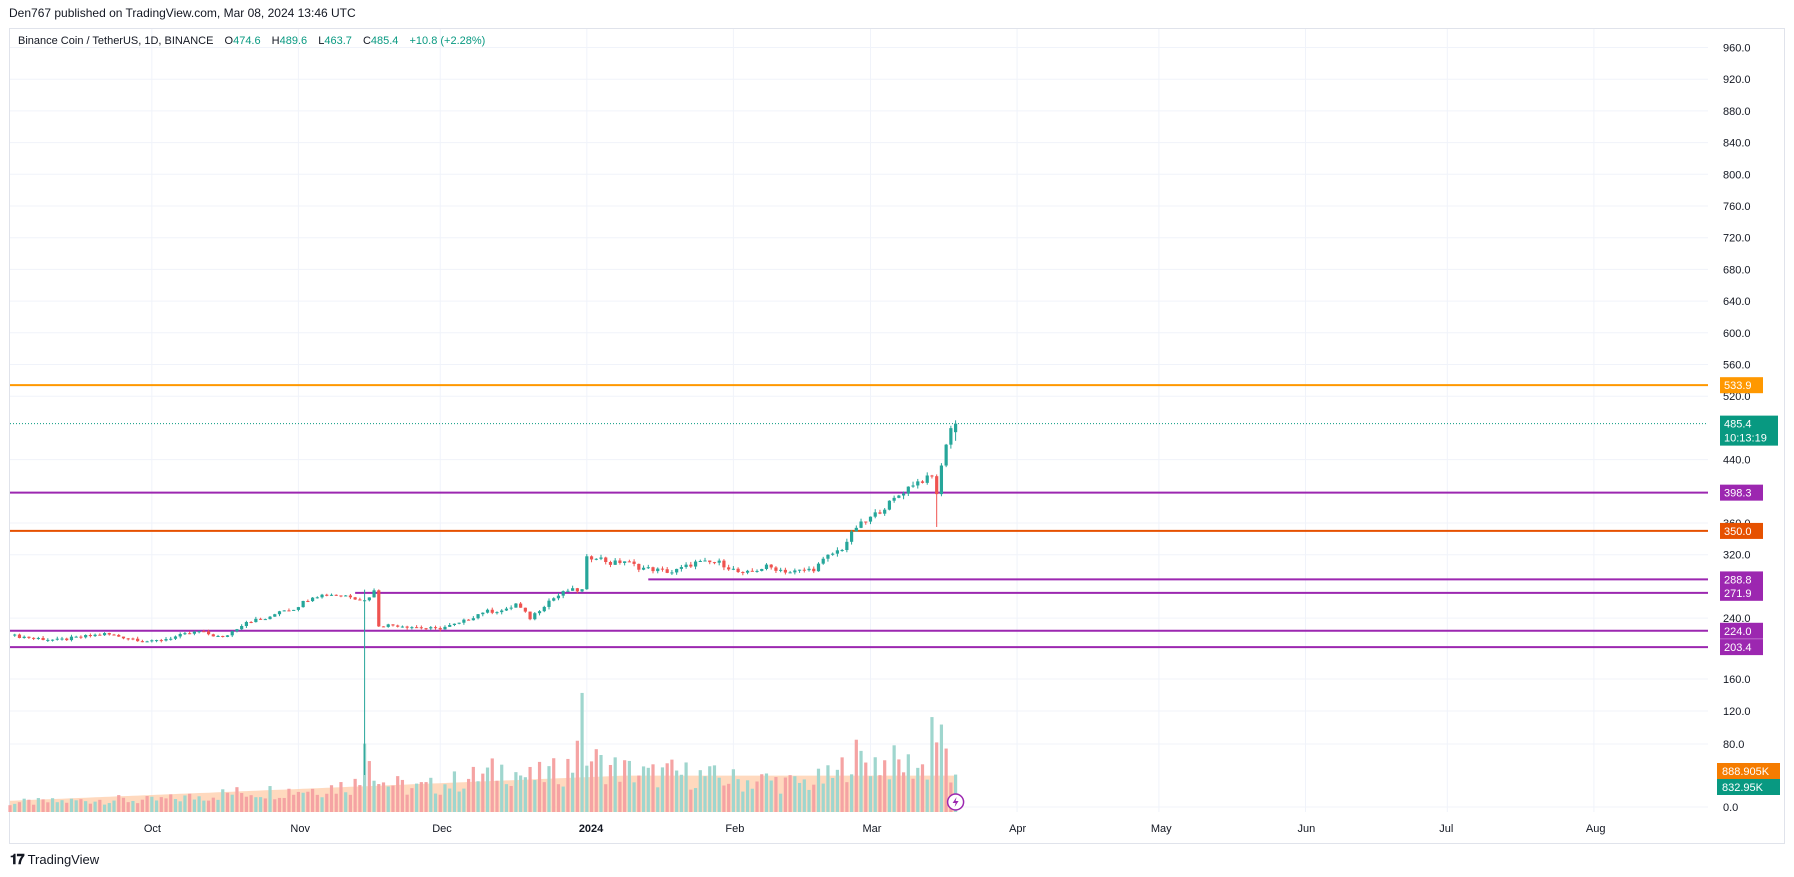  What do you see at coordinates (63, 859) in the screenshot?
I see `tradingview-wordmark: TradingView` at bounding box center [63, 859].